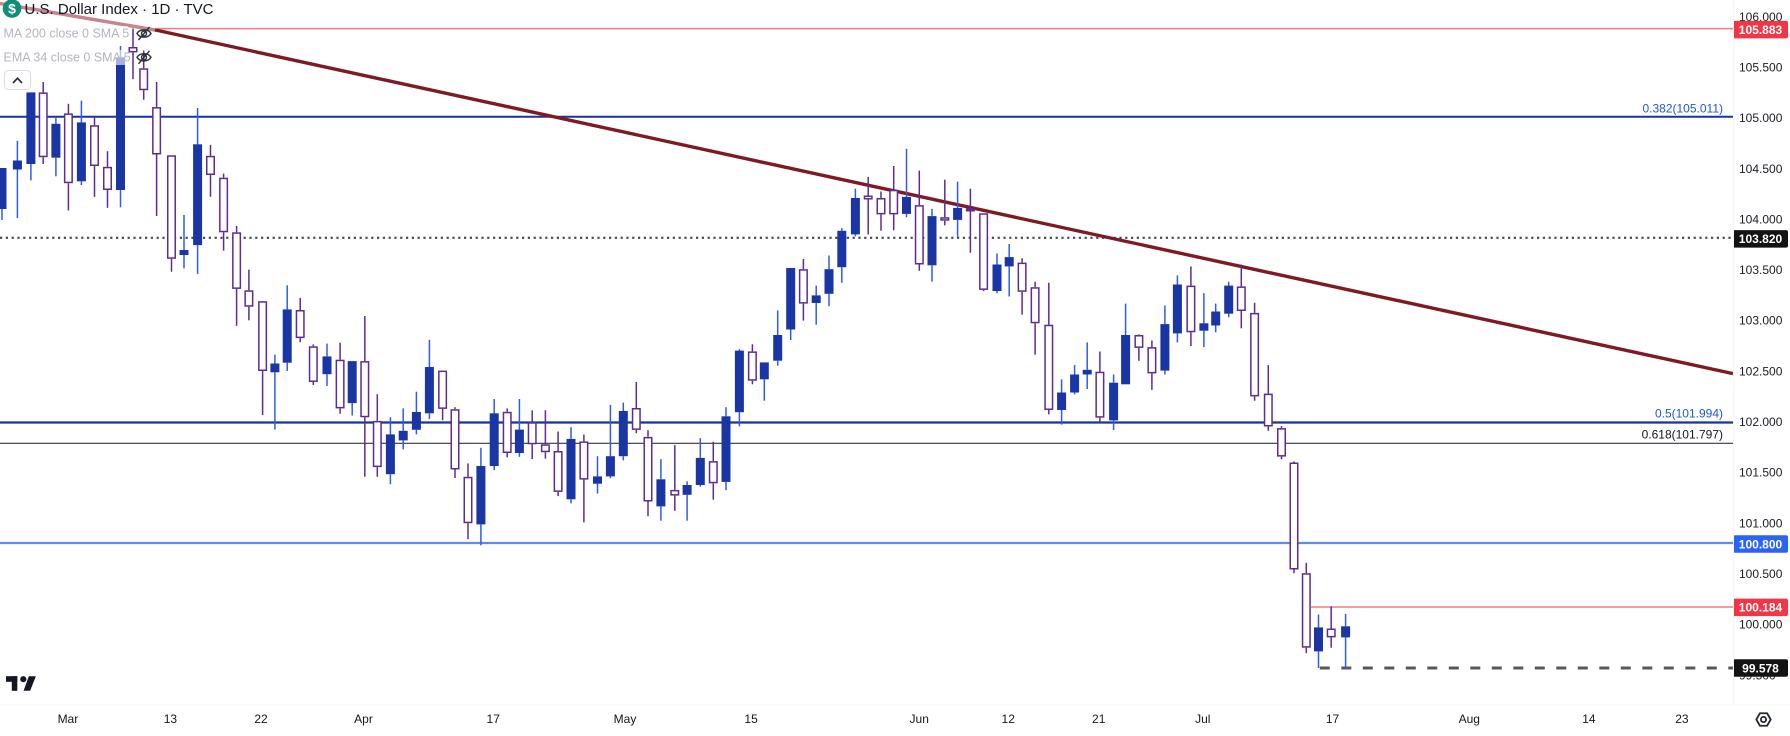  I want to click on svg-text: 100.500, so click(1761, 574).